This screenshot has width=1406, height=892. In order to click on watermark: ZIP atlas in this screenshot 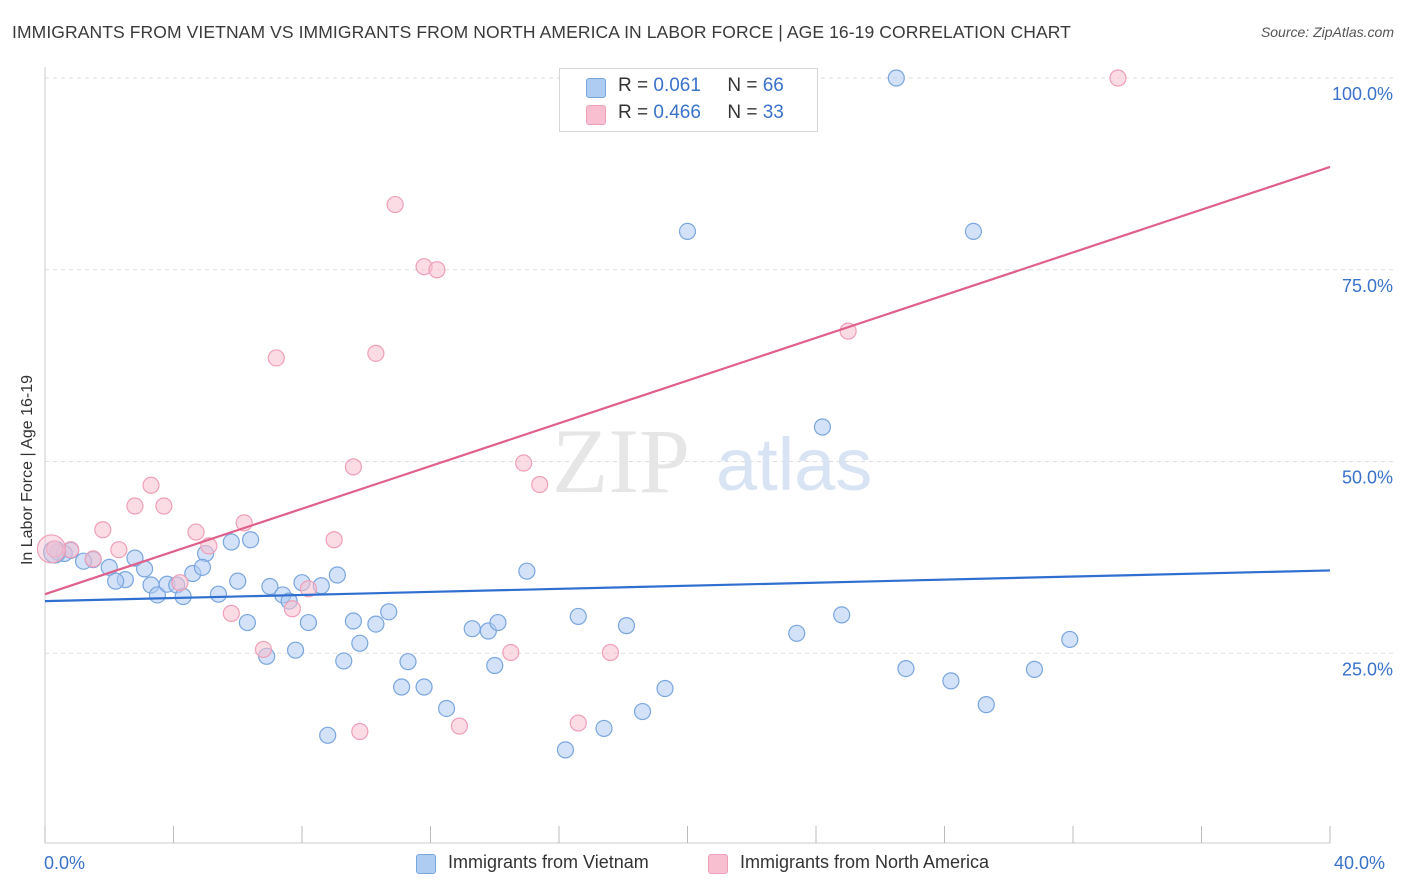, I will do `click(712, 461)`.